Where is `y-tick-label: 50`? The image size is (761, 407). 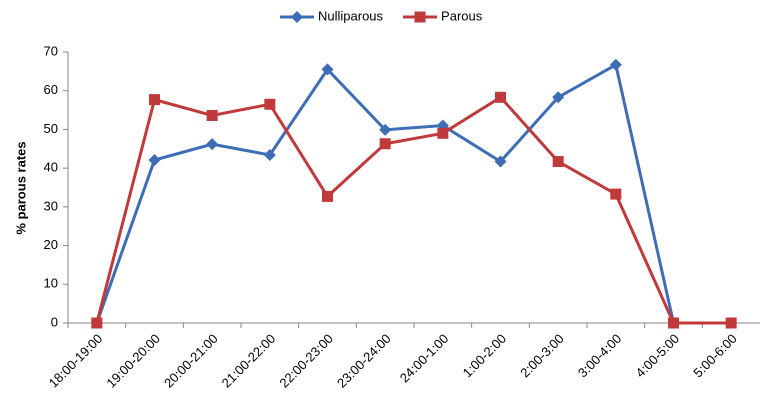 y-tick-label: 50 is located at coordinates (51, 128).